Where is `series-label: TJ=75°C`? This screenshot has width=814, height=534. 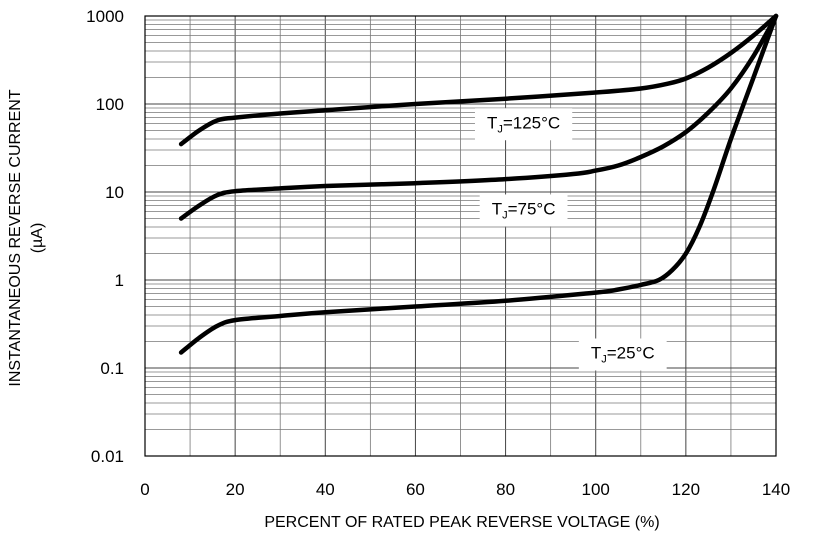
series-label: TJ=75°C is located at coordinates (523, 210).